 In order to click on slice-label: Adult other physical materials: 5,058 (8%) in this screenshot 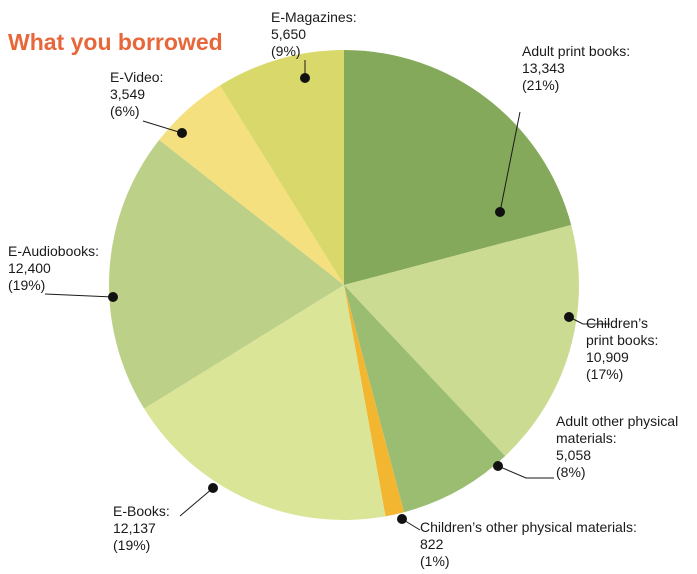, I will do `click(617, 446)`.